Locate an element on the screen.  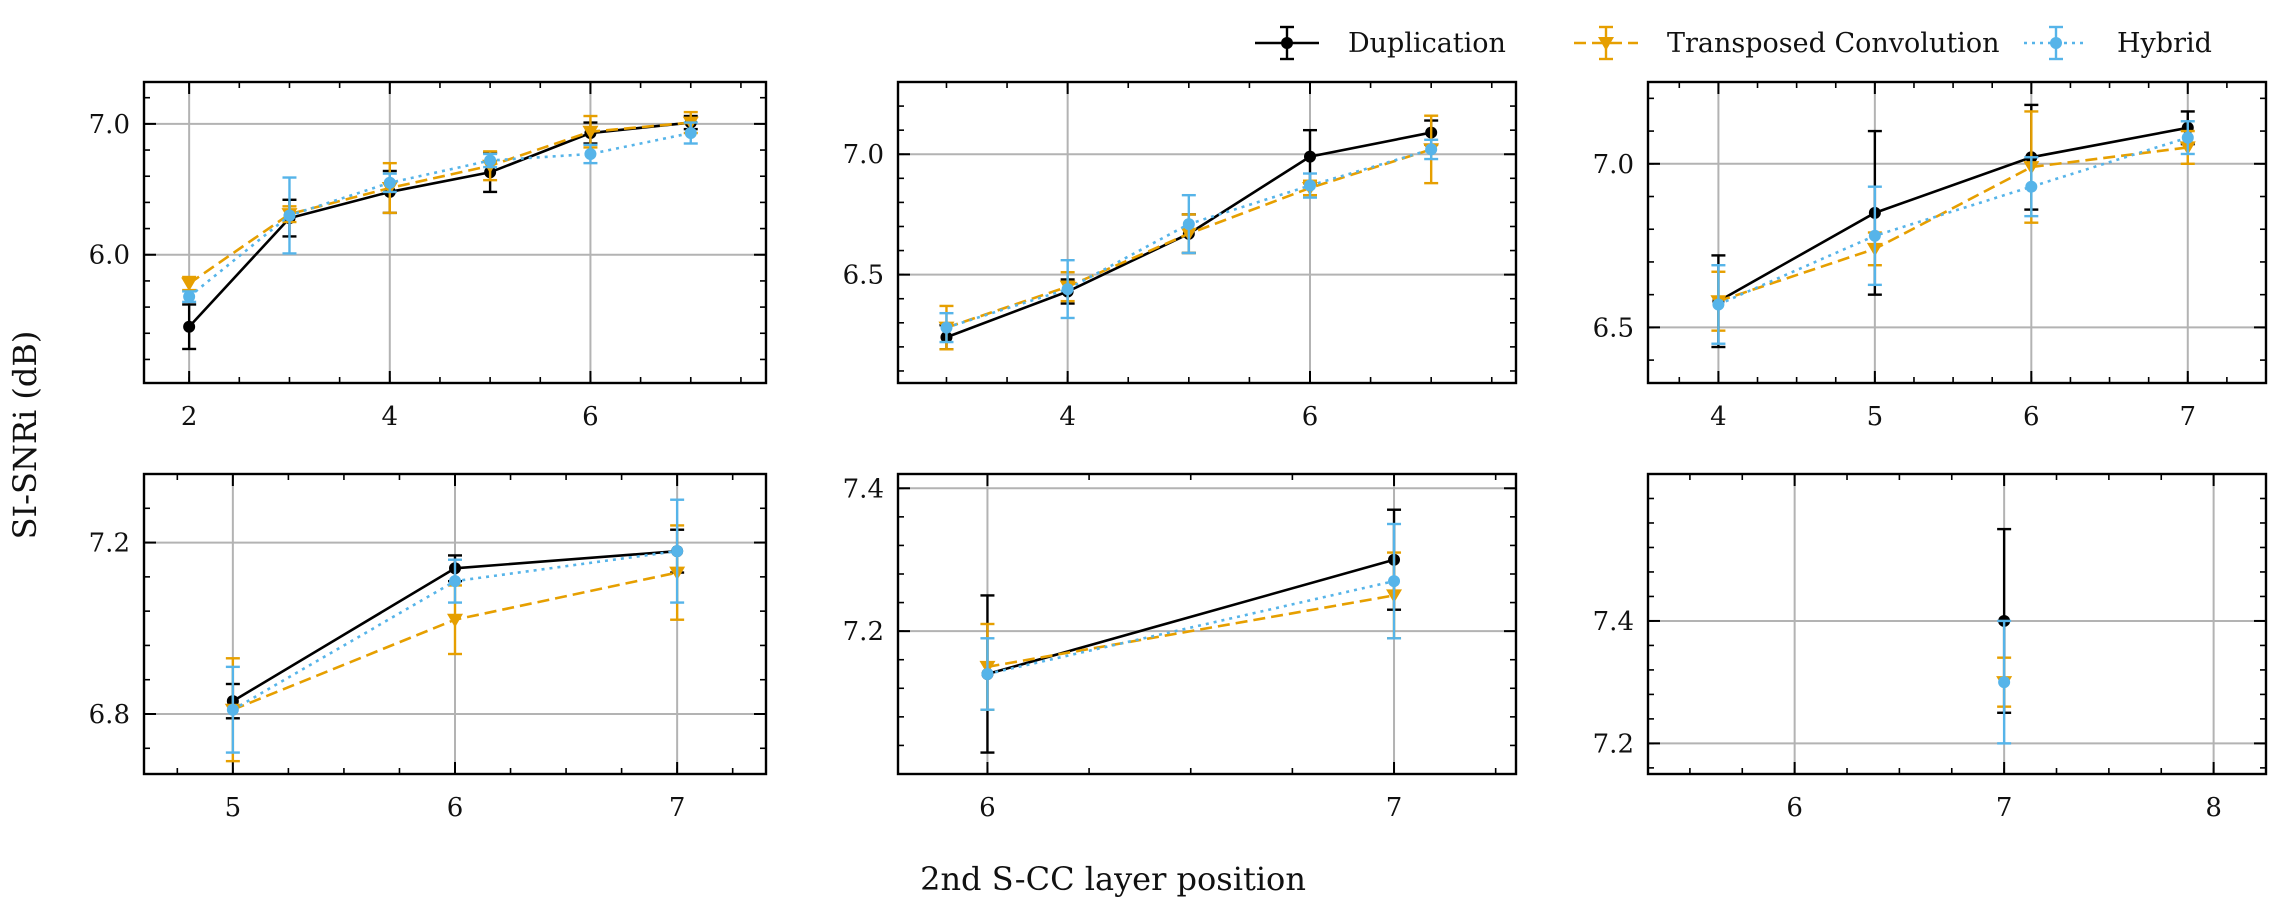
legend: Duplication Transposed Convolution Hybrid is located at coordinates (1733, 43).